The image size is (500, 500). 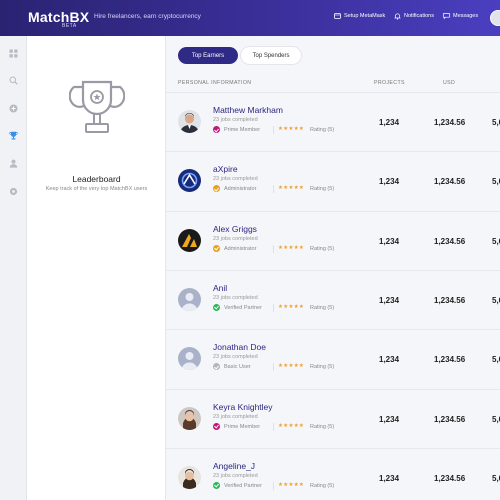 What do you see at coordinates (220, 287) in the screenshot?
I see `user-name: Anil` at bounding box center [220, 287].